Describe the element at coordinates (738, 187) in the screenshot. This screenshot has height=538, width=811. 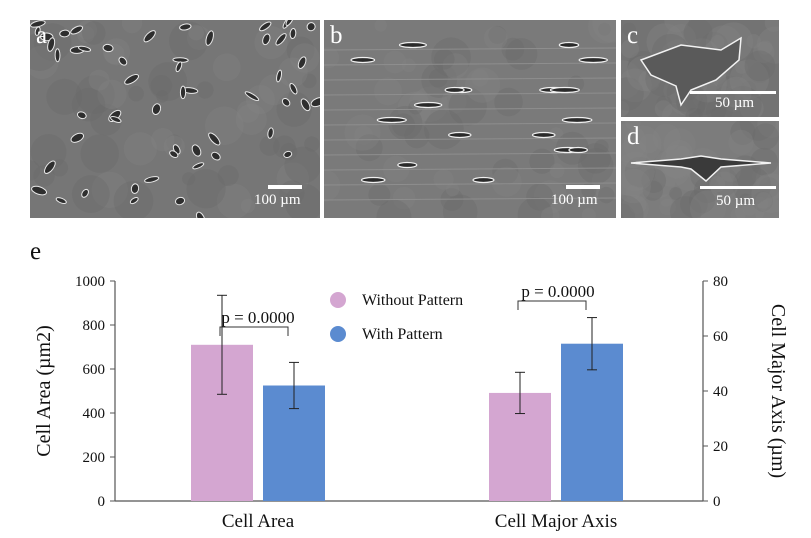
I see `scale-bar-d` at that location.